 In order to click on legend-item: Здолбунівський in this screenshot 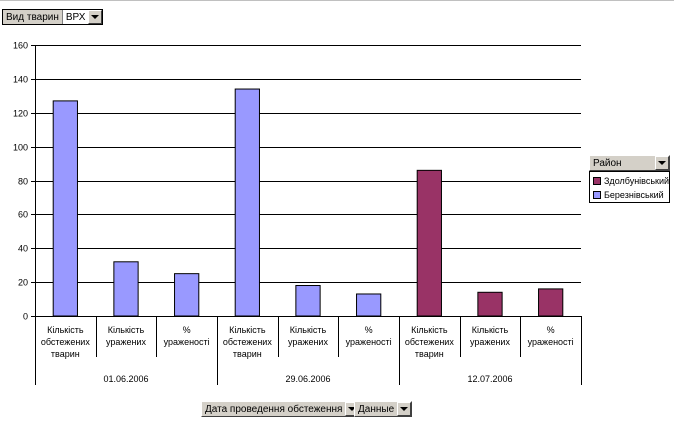, I will do `click(631, 181)`.